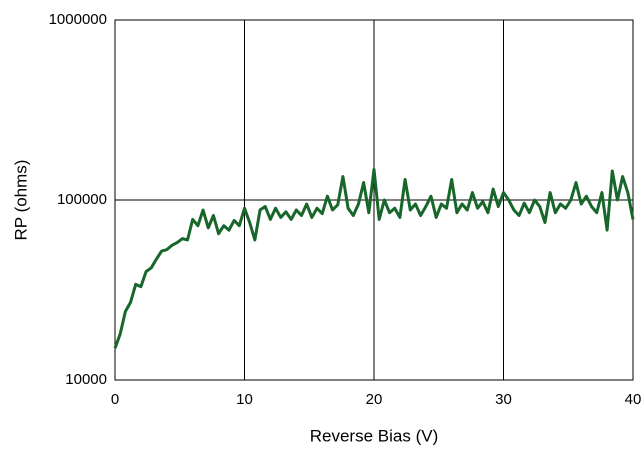 The height and width of the screenshot is (454, 644). I want to click on x-tick-label: 20, so click(374, 399).